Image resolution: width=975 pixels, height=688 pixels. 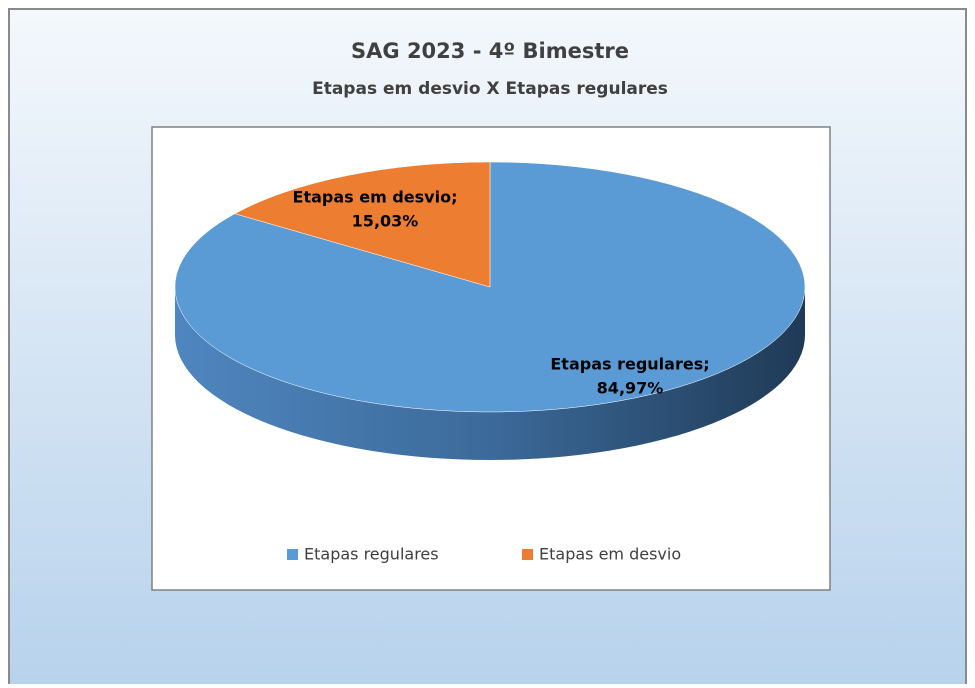 What do you see at coordinates (629, 364) in the screenshot?
I see `data-label-name: Etapas regulares;` at bounding box center [629, 364].